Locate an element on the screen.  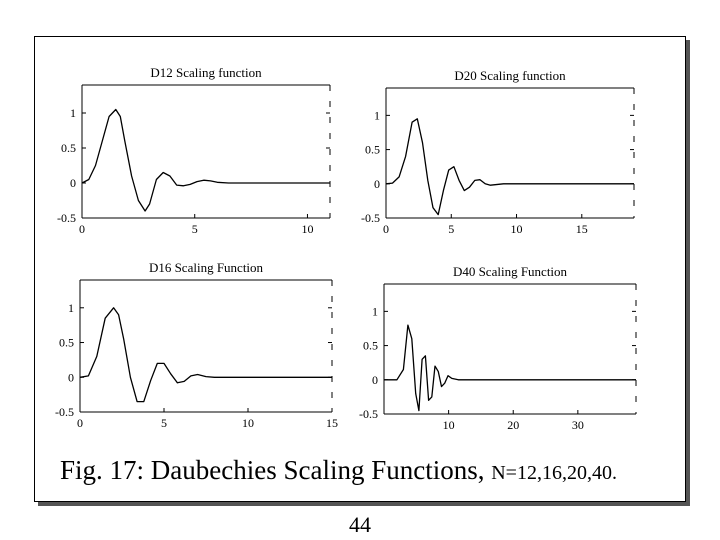
chart-2-xtick-label: 0 is located at coordinates (386, 229).